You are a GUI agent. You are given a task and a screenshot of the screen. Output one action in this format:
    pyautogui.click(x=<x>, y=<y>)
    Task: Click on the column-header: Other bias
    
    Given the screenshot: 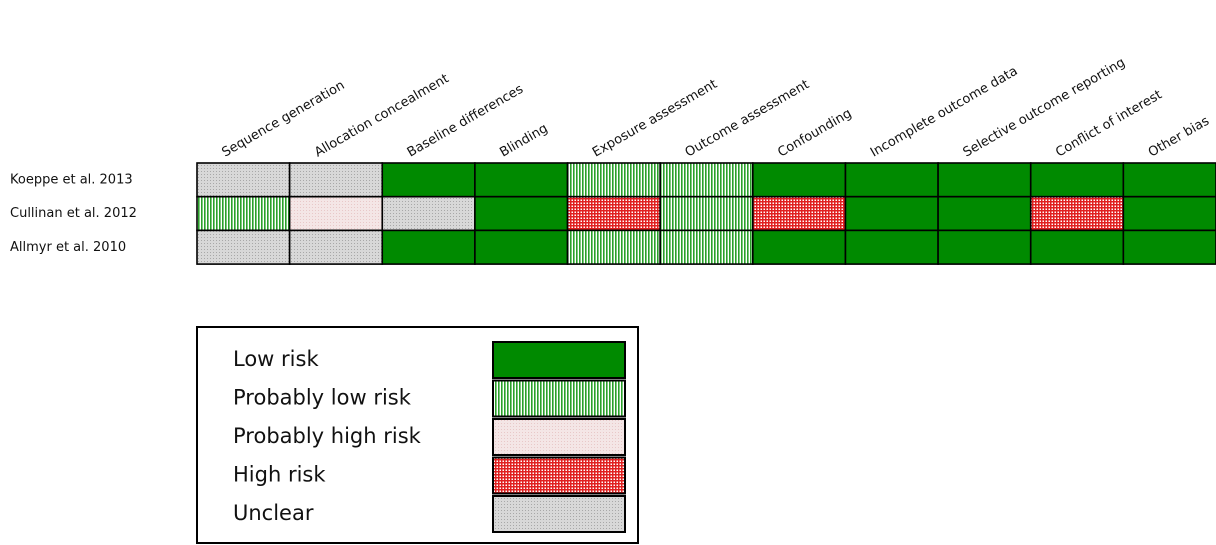 What is the action you would take?
    pyautogui.click(x=1179, y=137)
    